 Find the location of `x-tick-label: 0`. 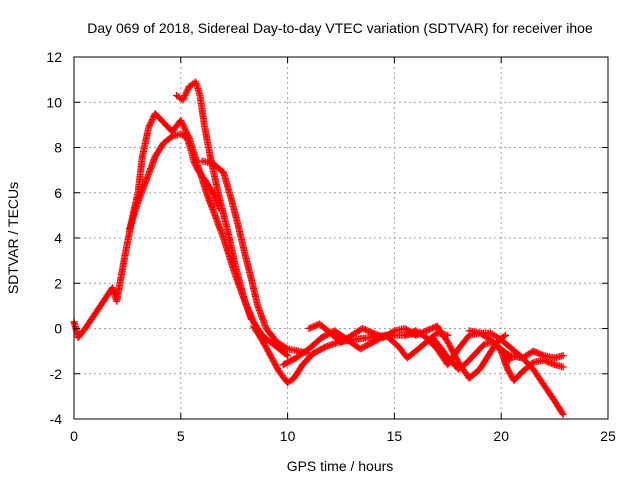

x-tick-label: 0 is located at coordinates (74, 436).